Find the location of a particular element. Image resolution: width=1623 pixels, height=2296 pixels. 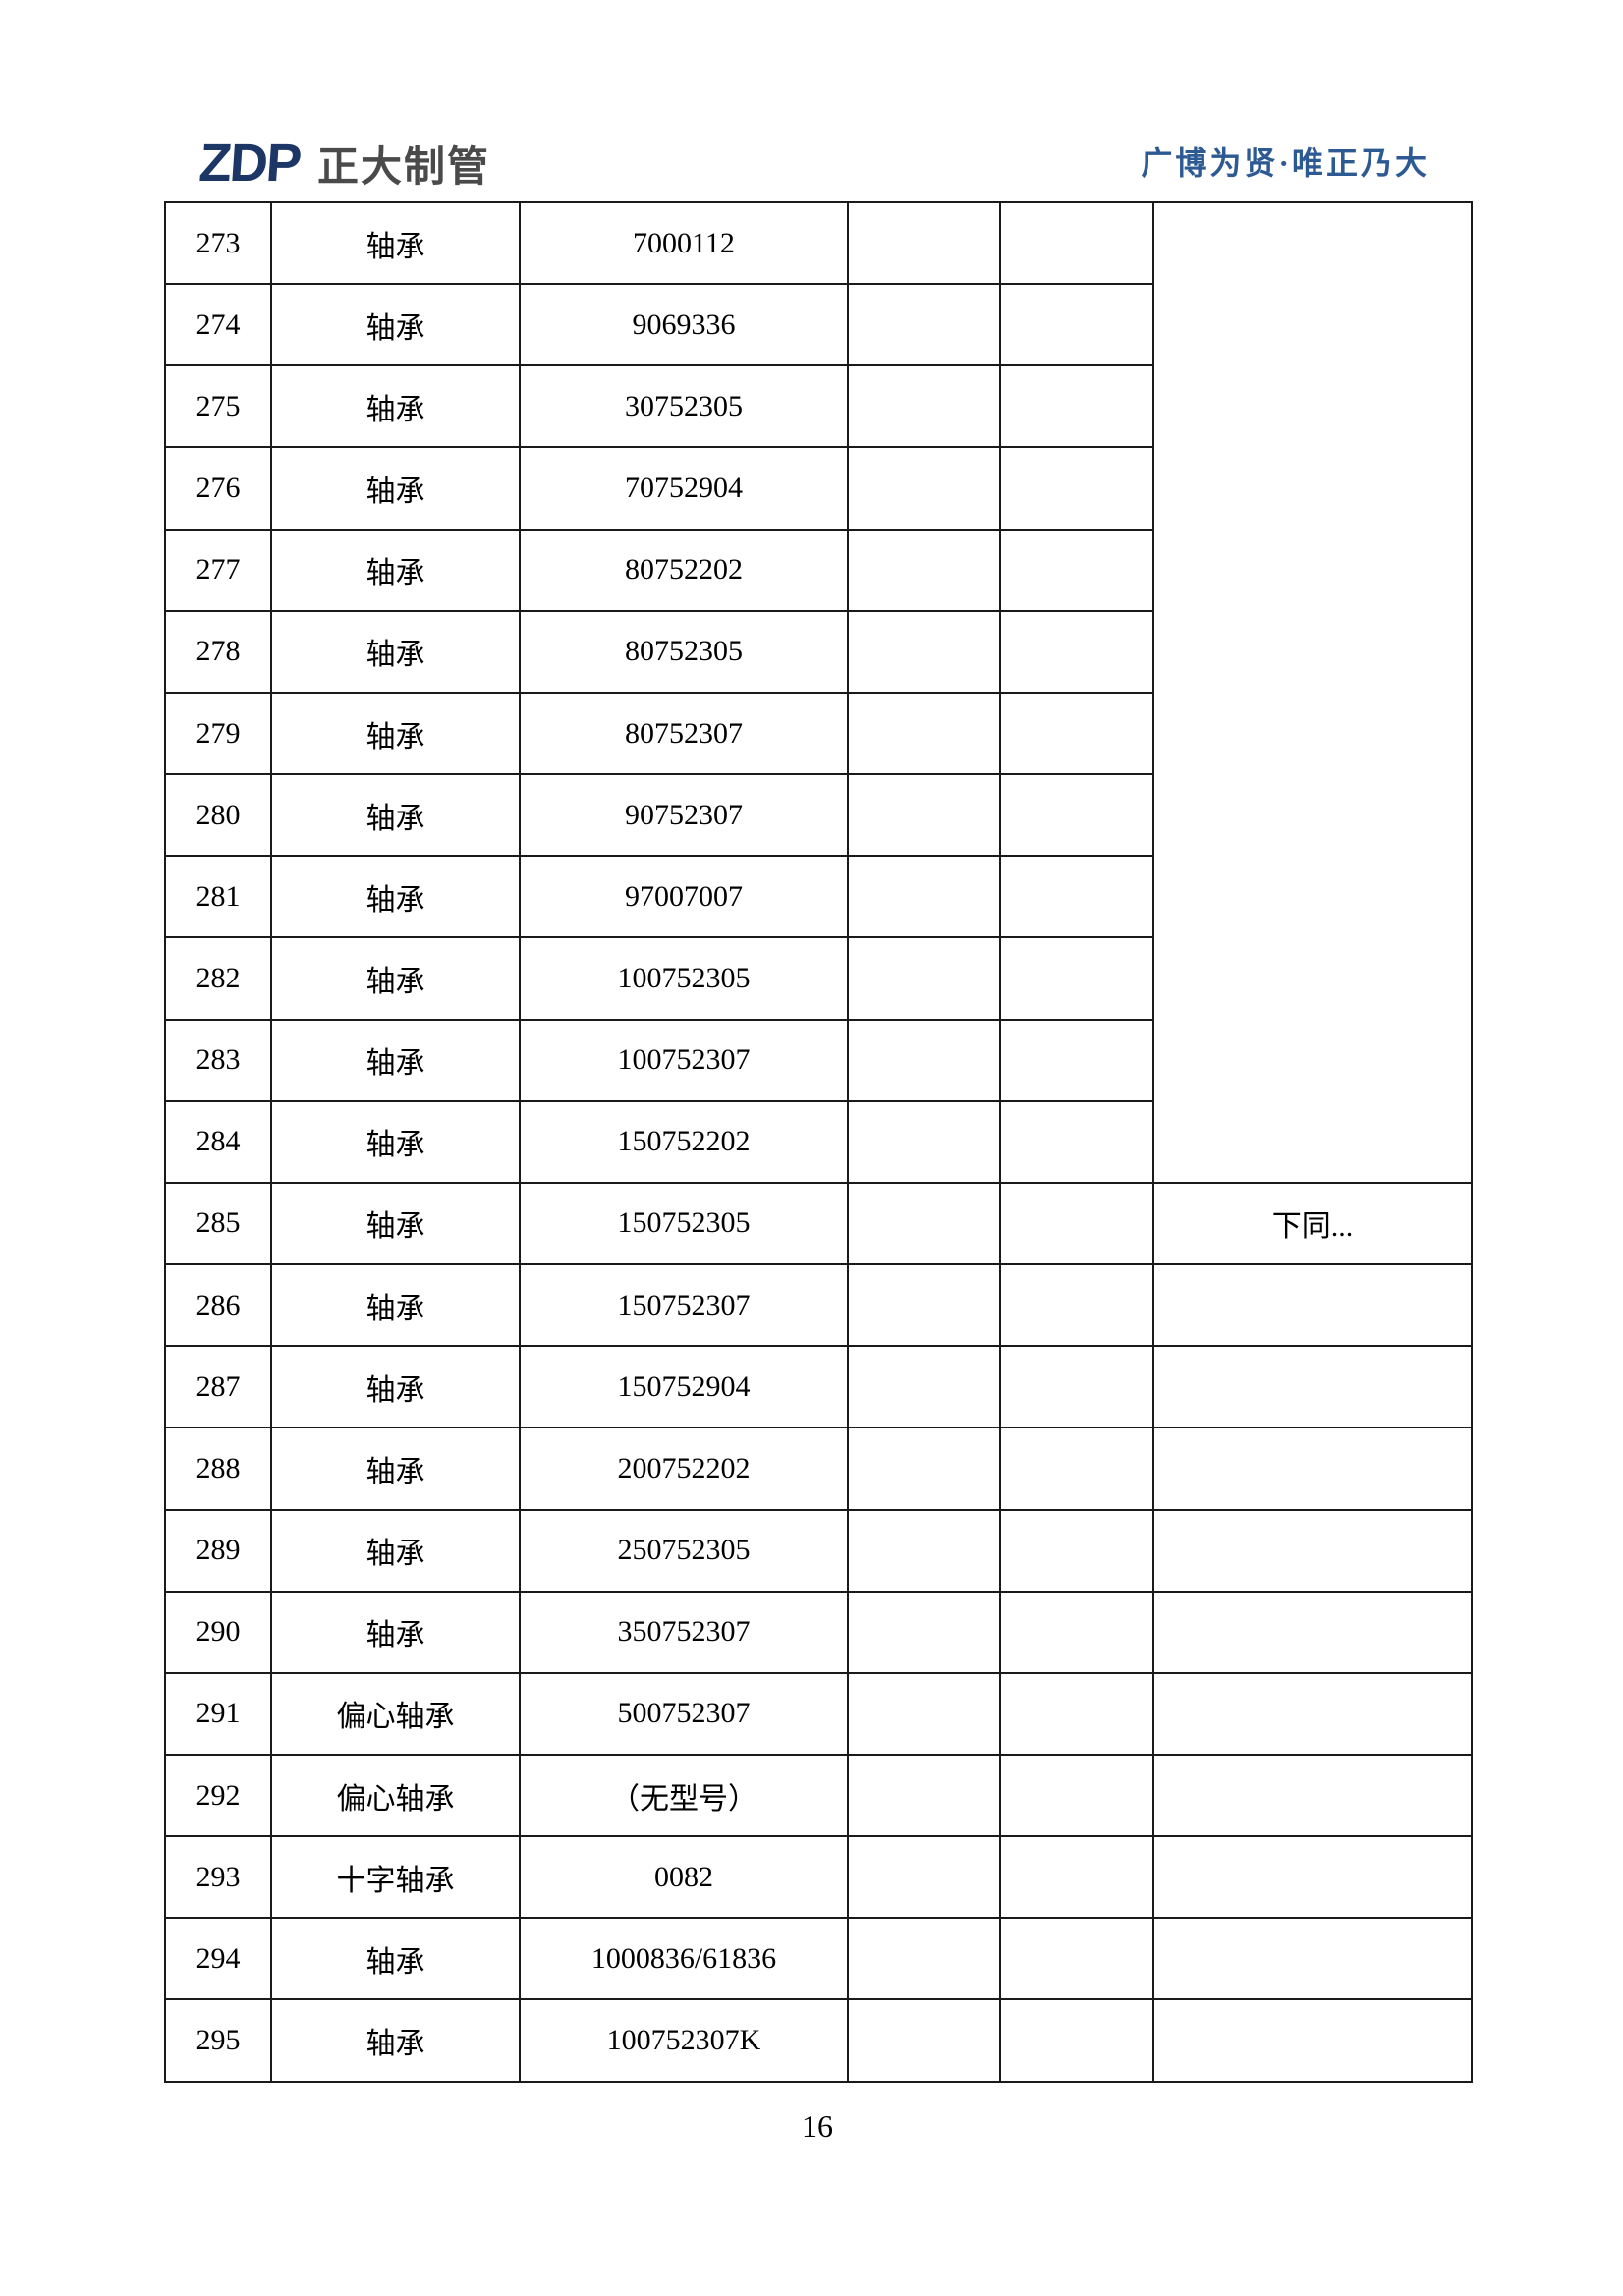

row-number-cell: 278 is located at coordinates (218, 651).